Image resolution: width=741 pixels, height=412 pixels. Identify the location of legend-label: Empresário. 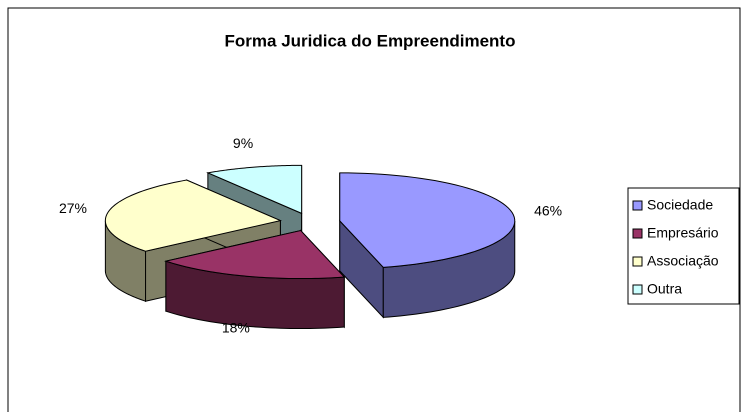
(683, 233).